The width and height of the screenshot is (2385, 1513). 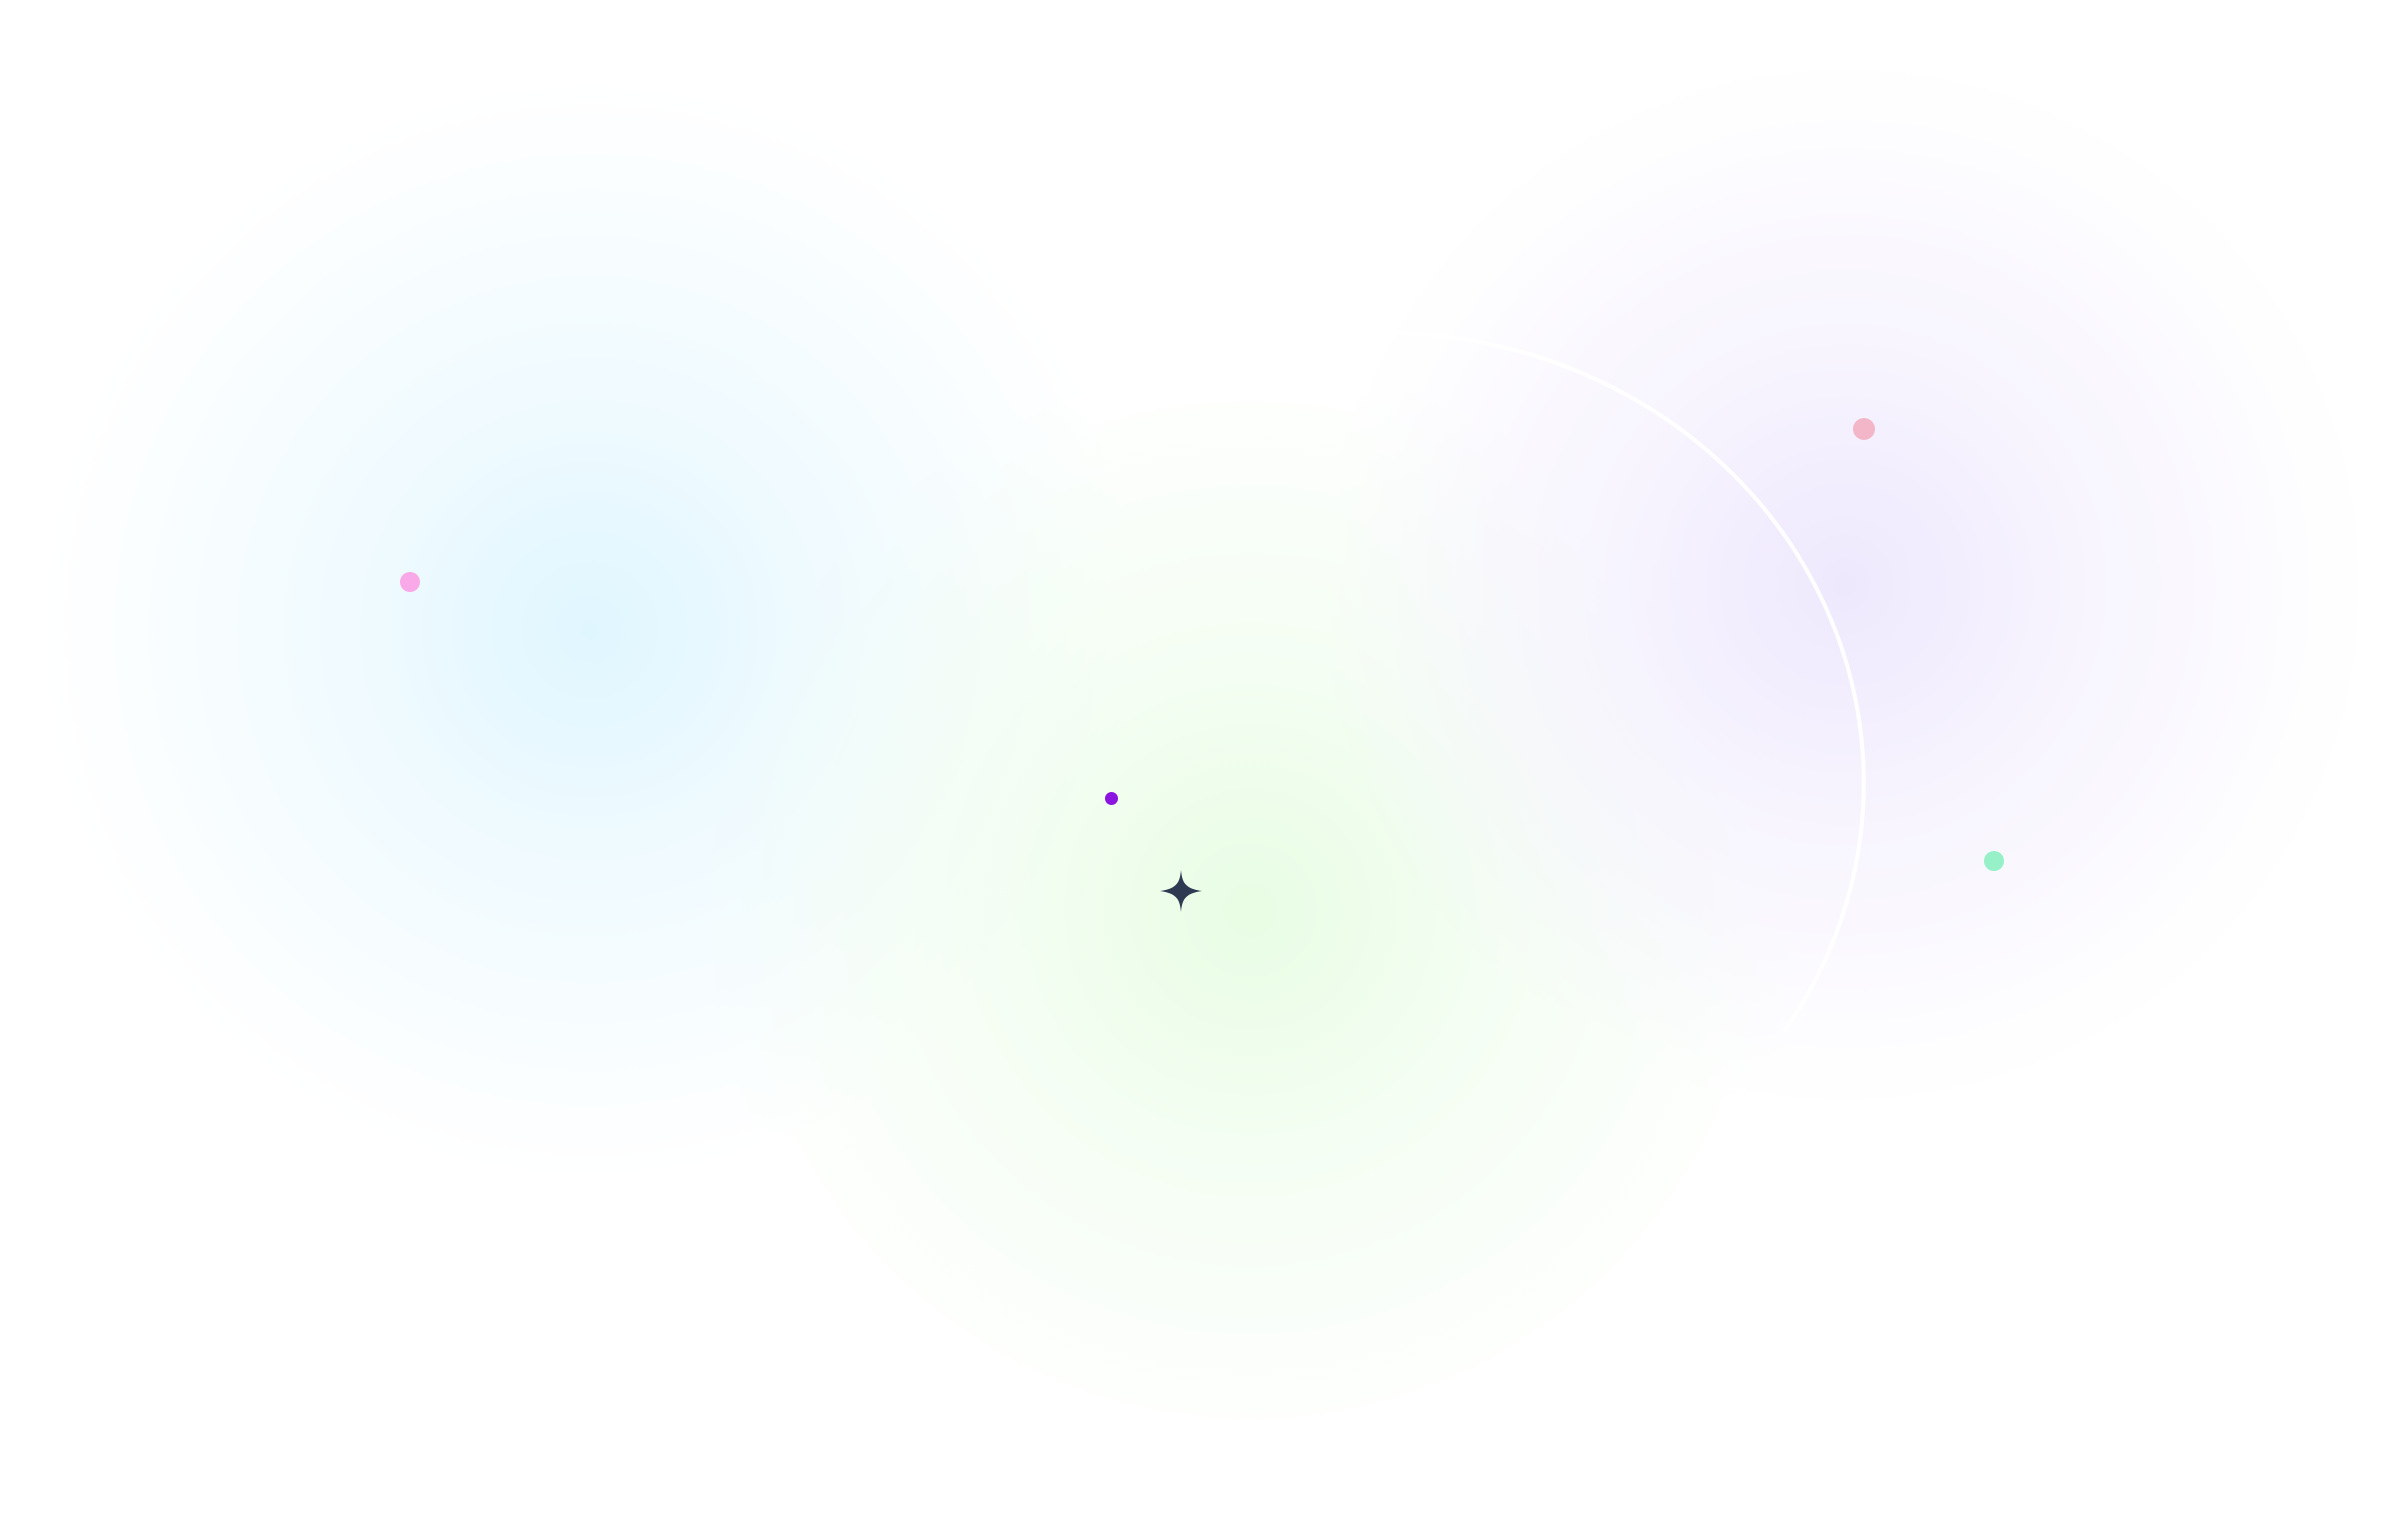 I want to click on mint-dot, so click(x=1994, y=861).